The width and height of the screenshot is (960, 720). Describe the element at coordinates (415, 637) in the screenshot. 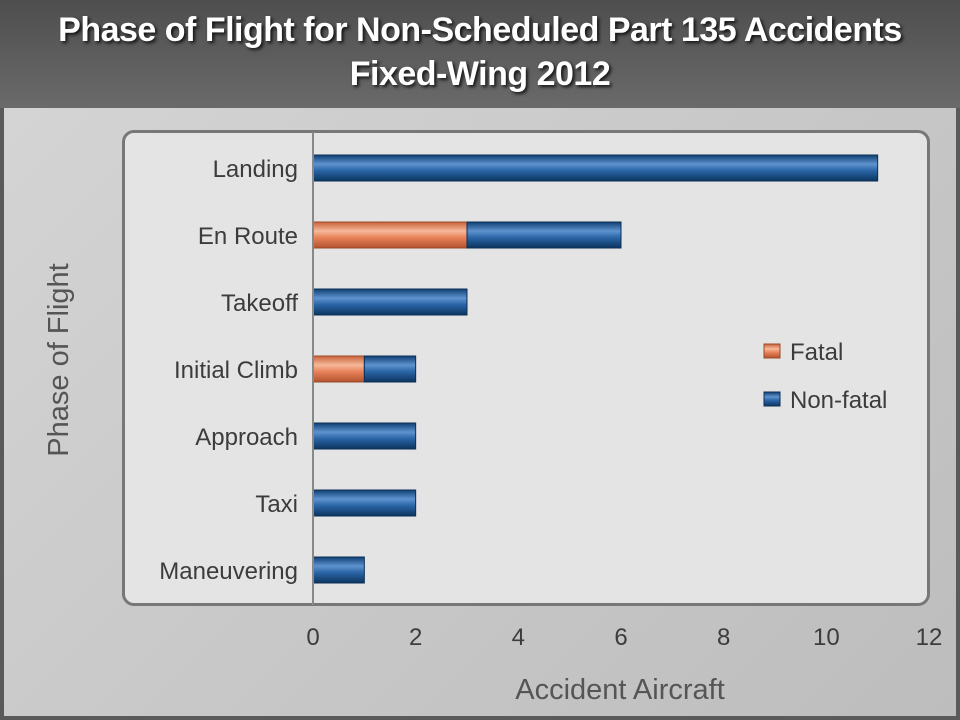

I see `x-tick-label: 2` at that location.